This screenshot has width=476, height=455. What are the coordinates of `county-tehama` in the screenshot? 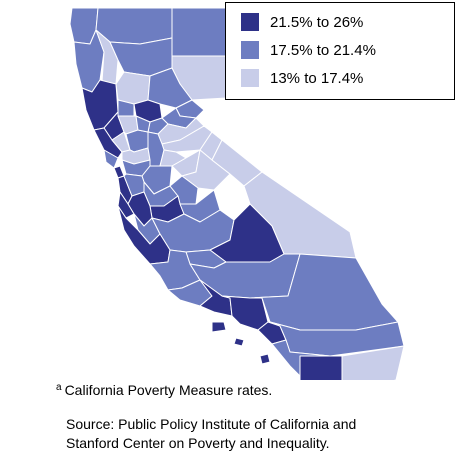 It's located at (133, 88).